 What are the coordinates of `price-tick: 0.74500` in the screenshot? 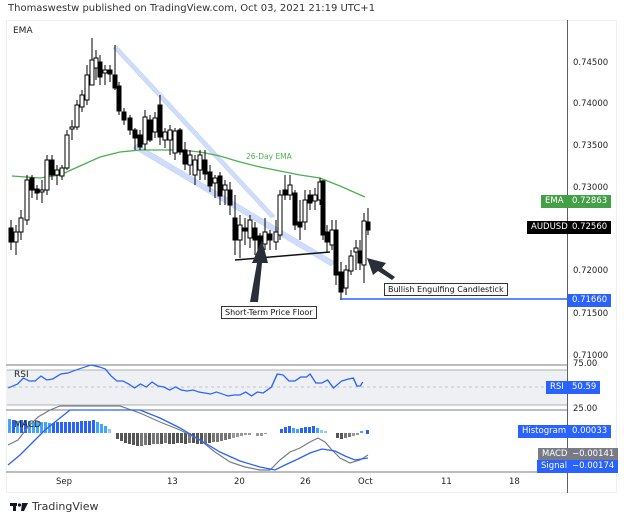 It's located at (591, 63).